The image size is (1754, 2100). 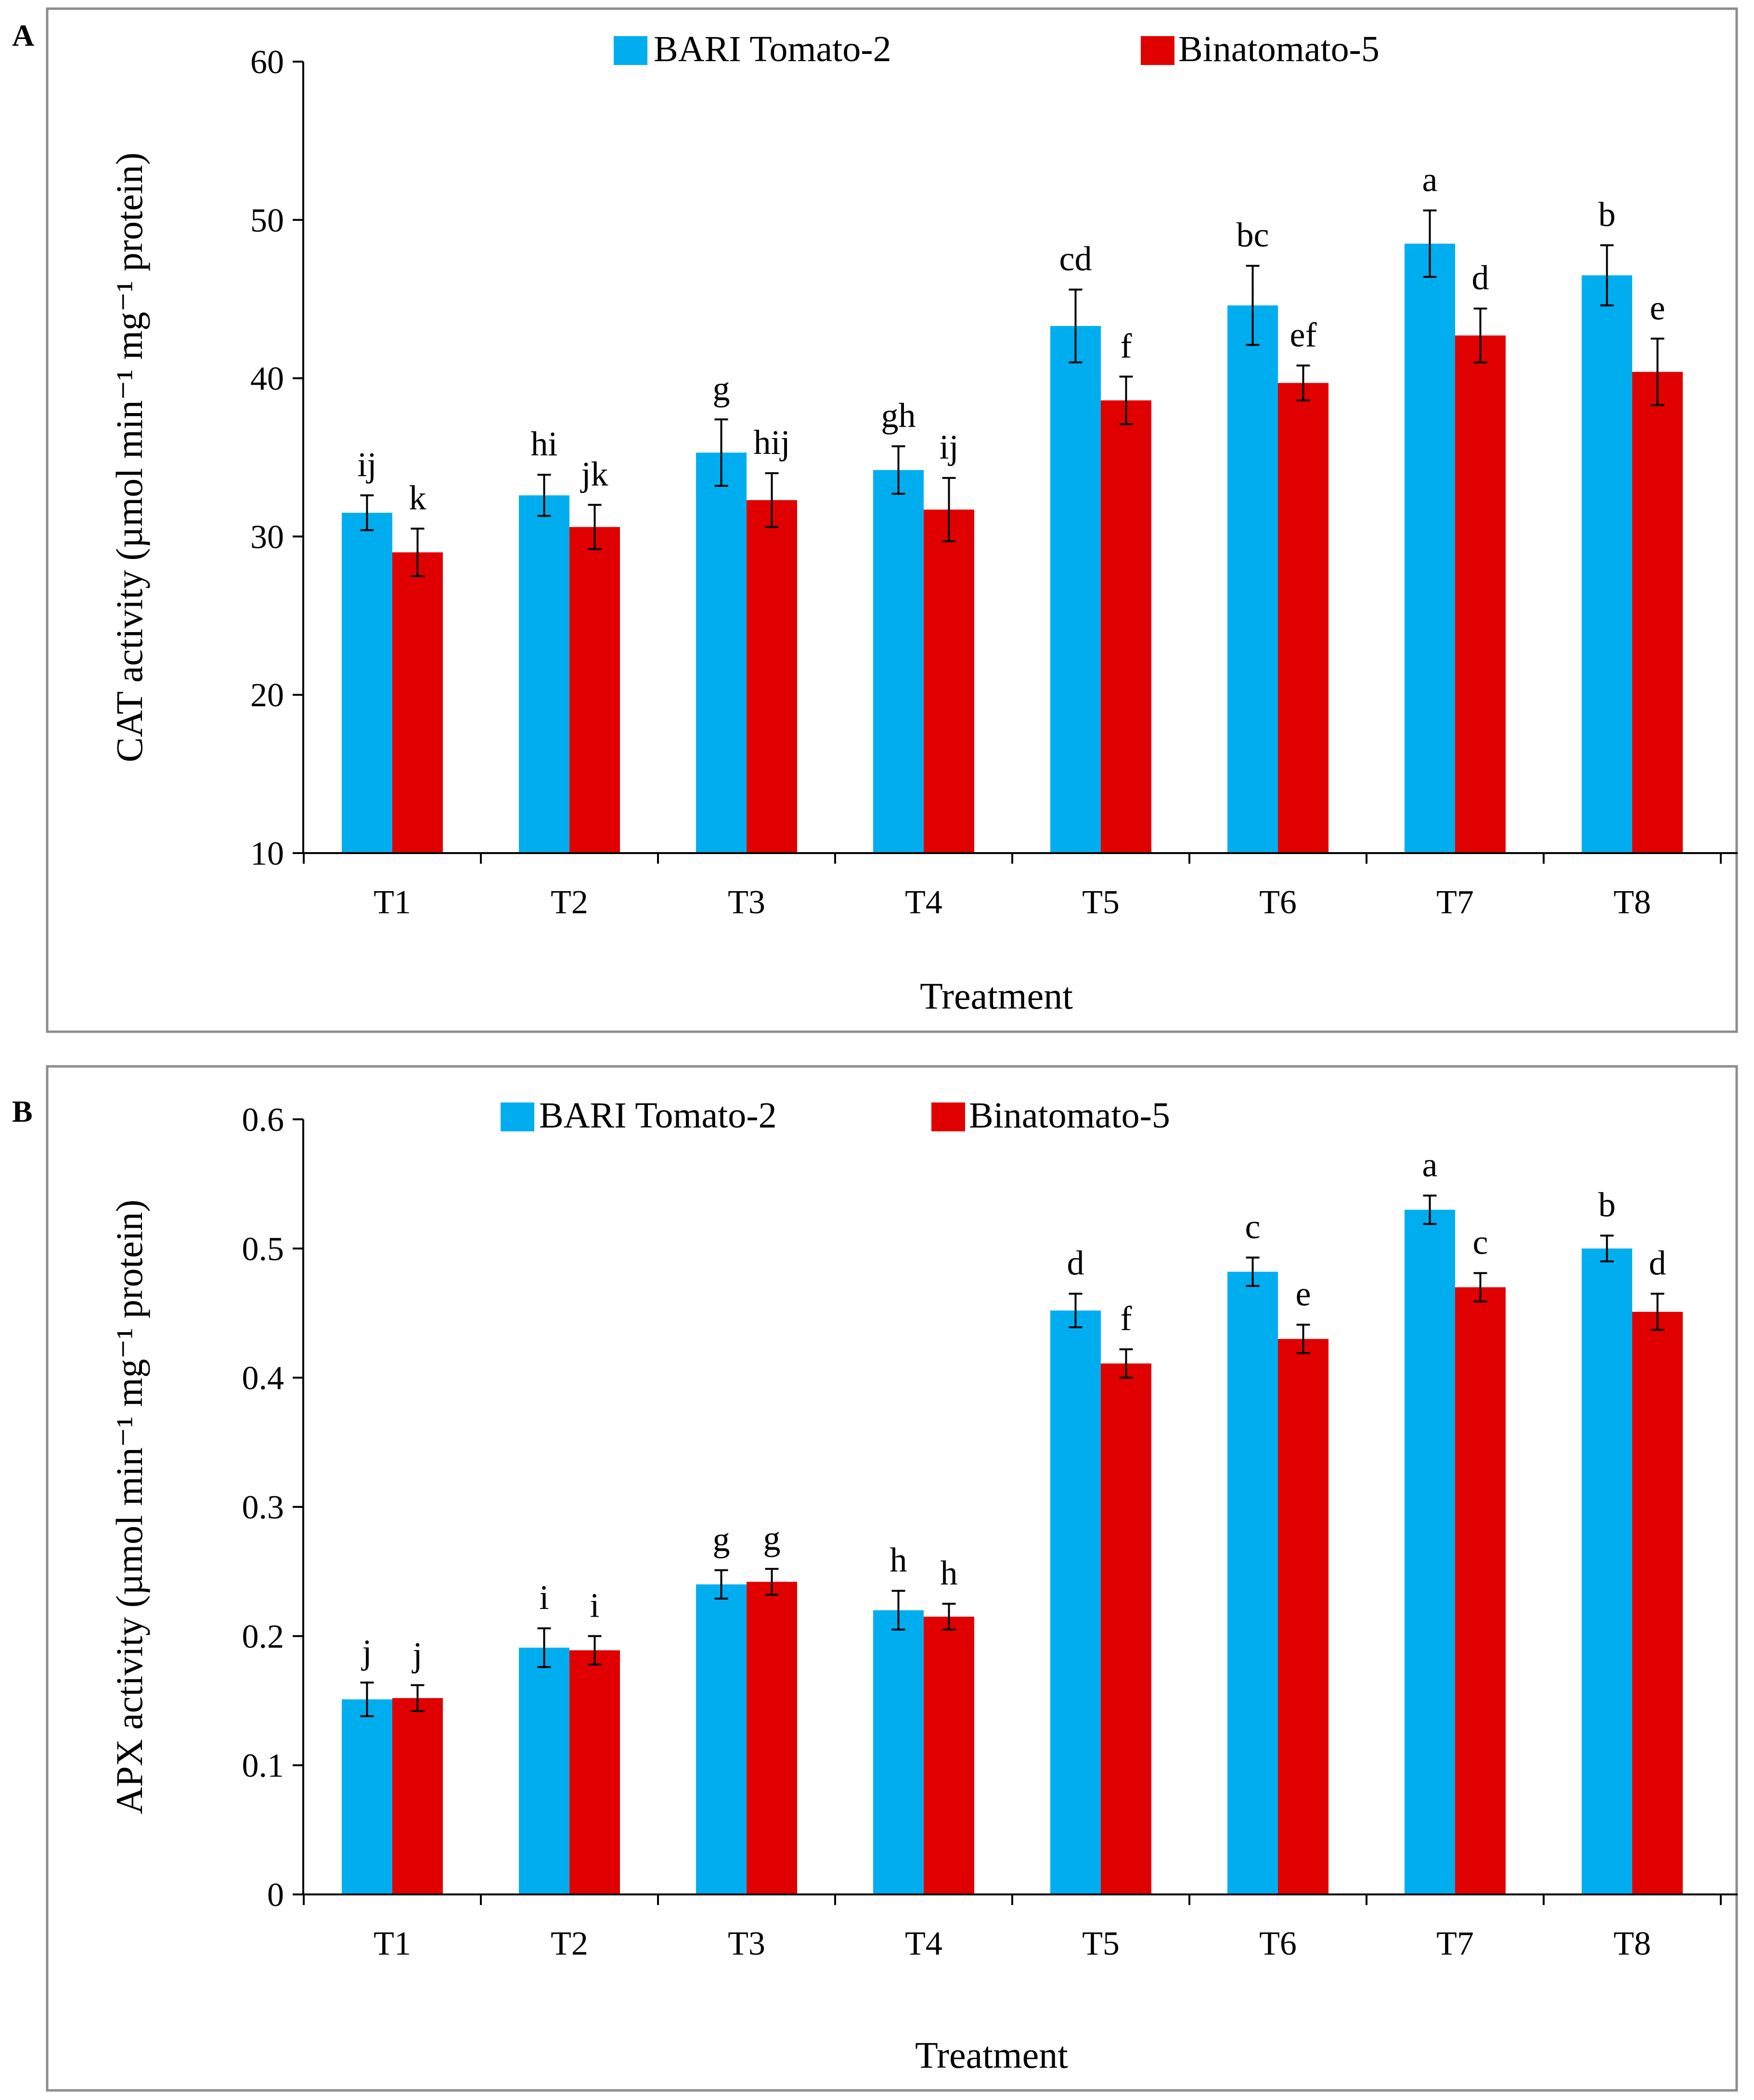 I want to click on panel-b-sig-letter-s1-t3: g, so click(x=721, y=1539).